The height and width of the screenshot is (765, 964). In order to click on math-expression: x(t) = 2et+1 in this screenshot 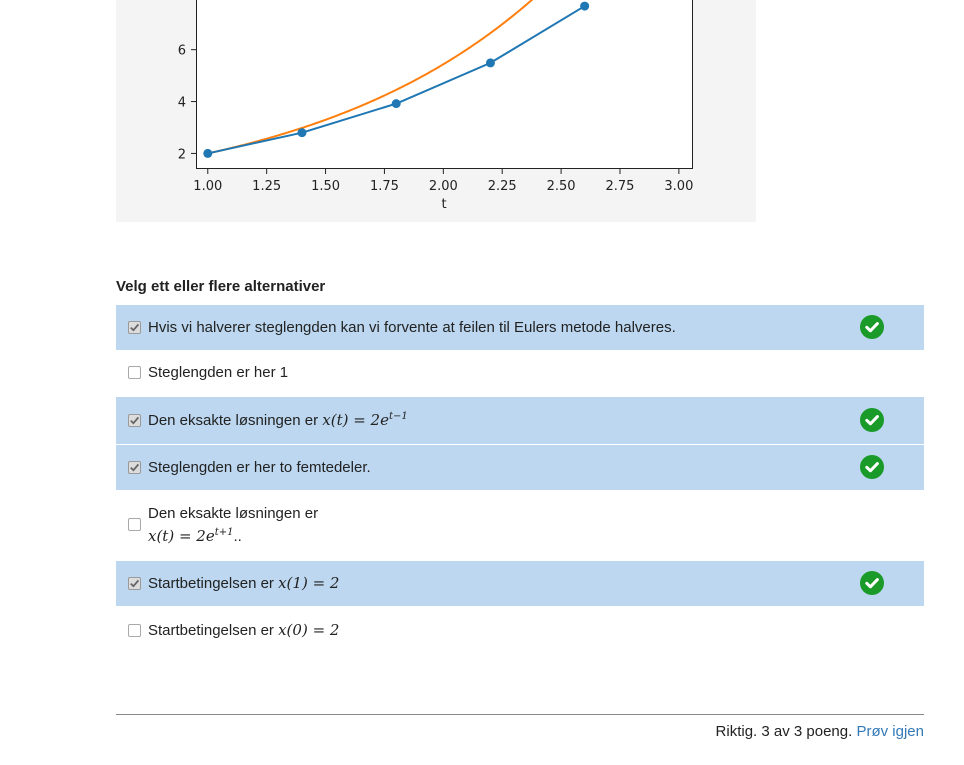, I will do `click(191, 536)`.